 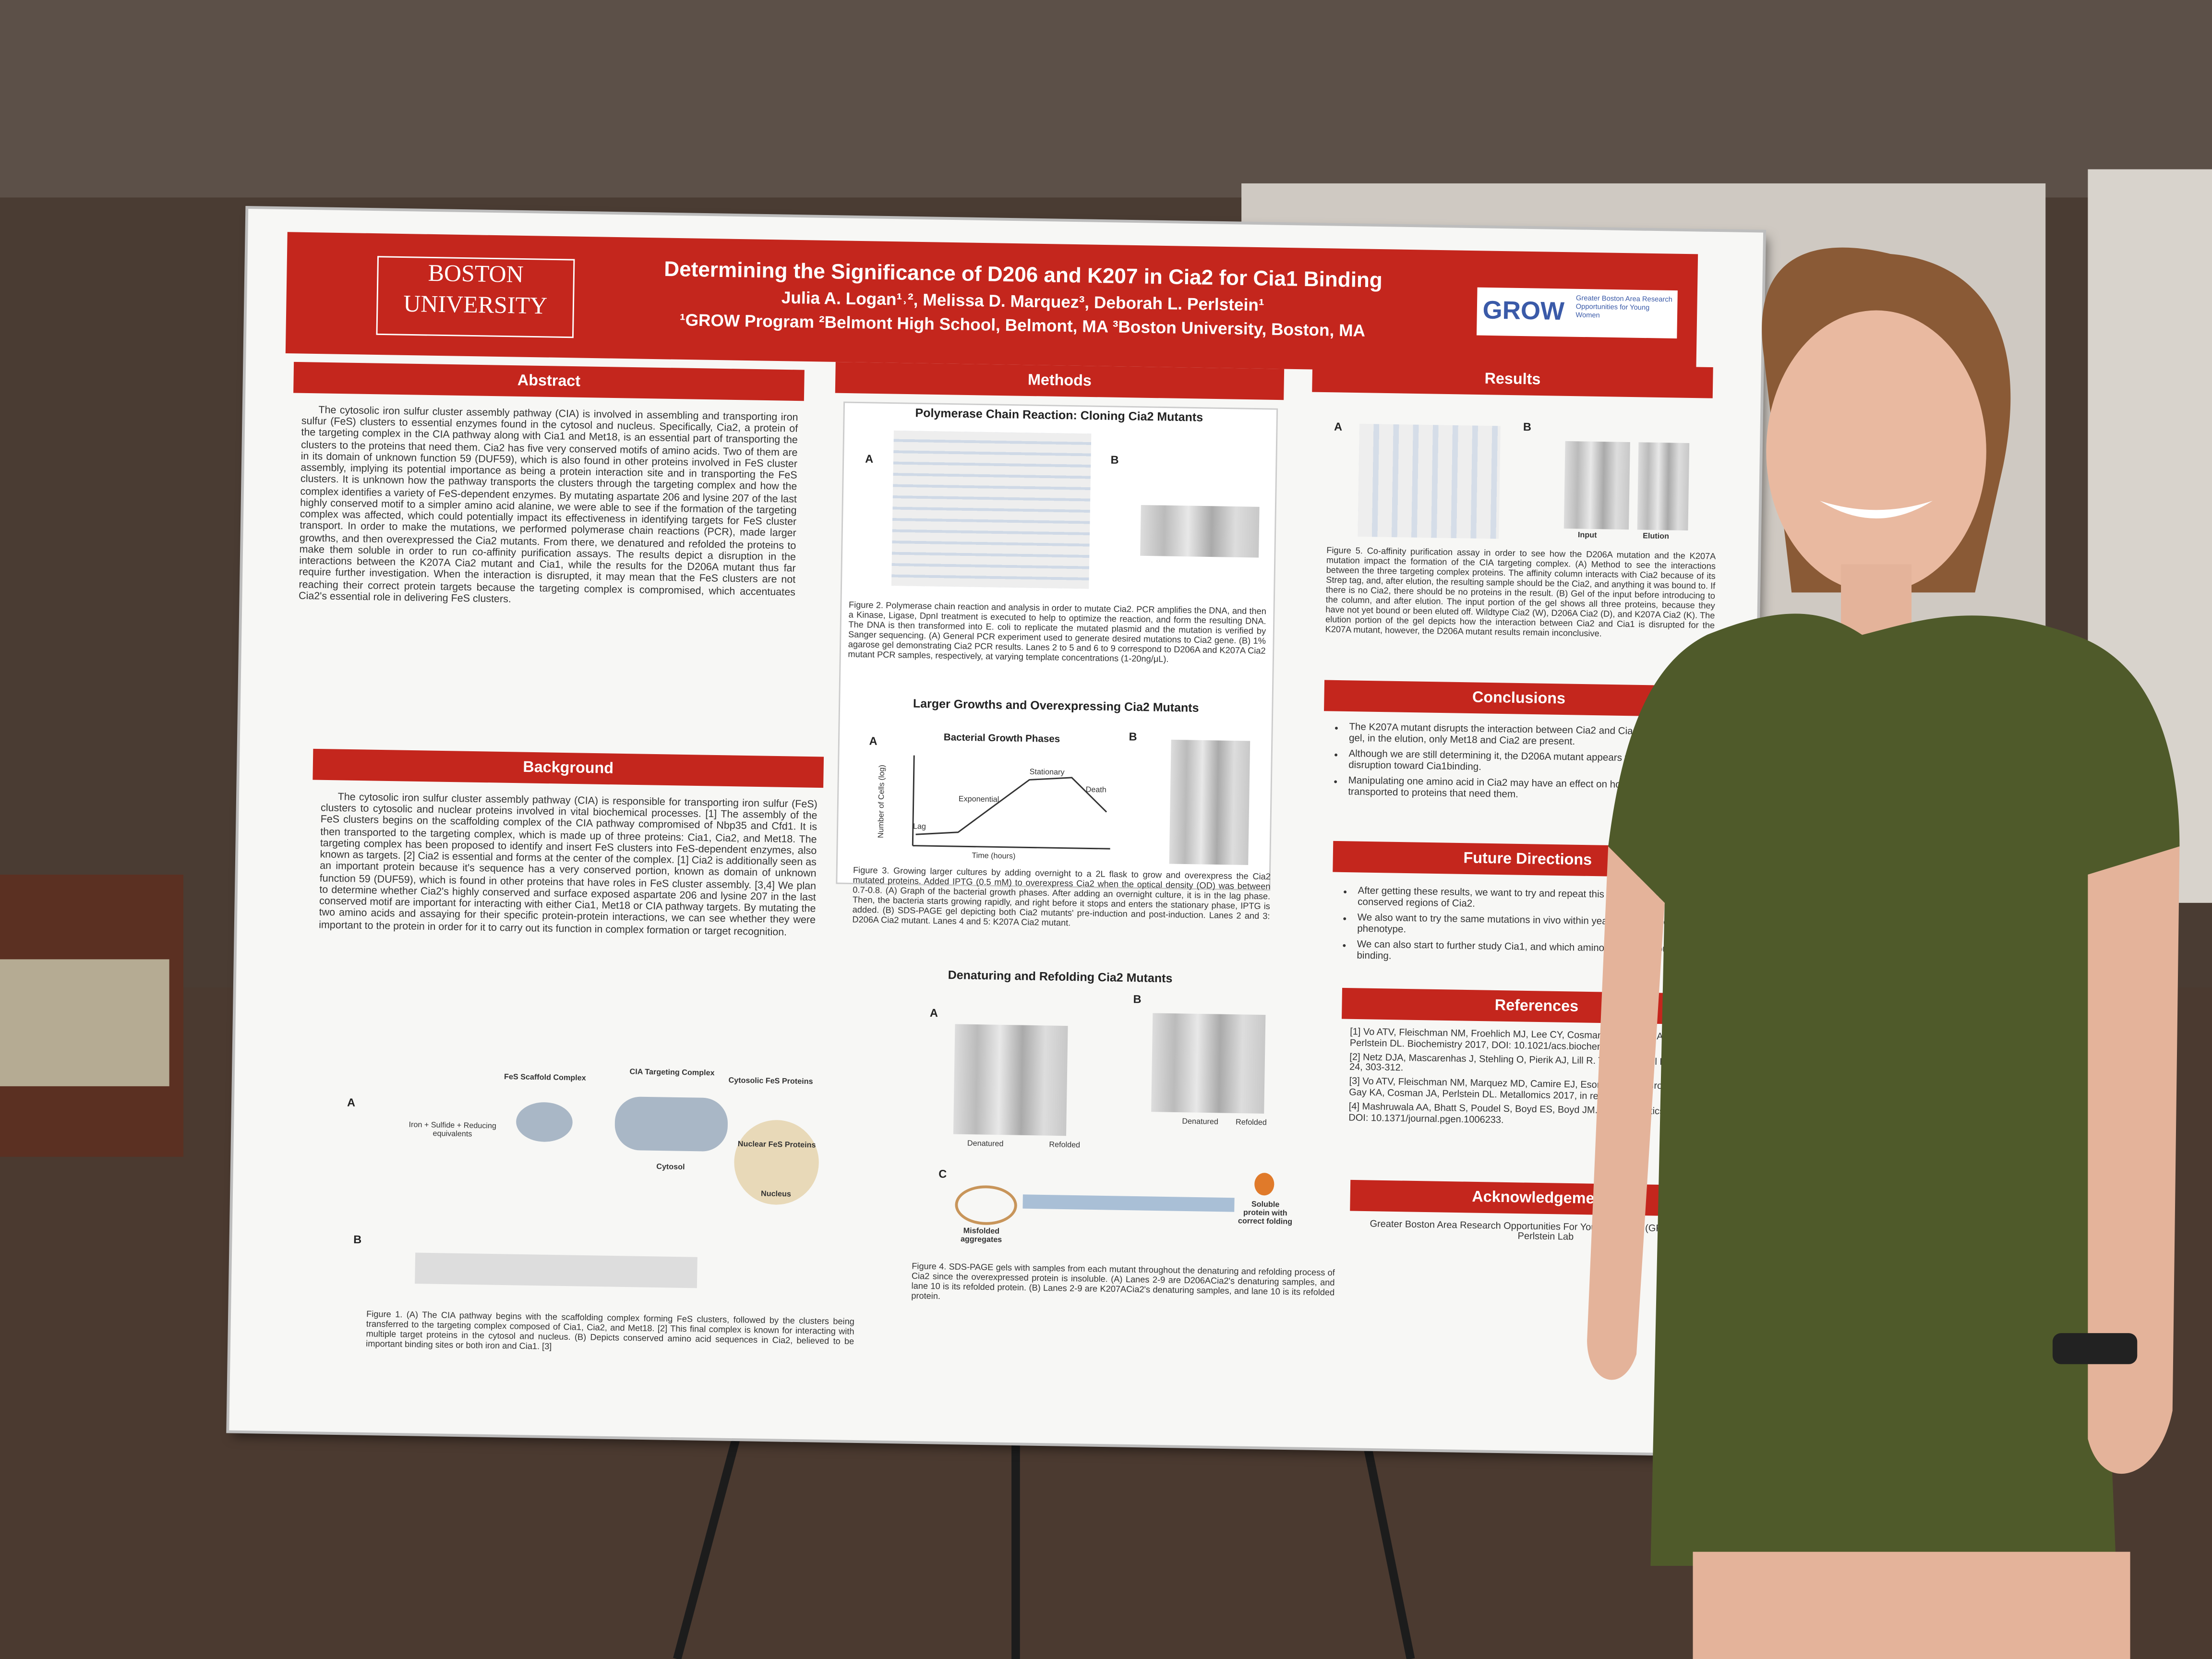 I want to click on face, so click(x=1876, y=451).